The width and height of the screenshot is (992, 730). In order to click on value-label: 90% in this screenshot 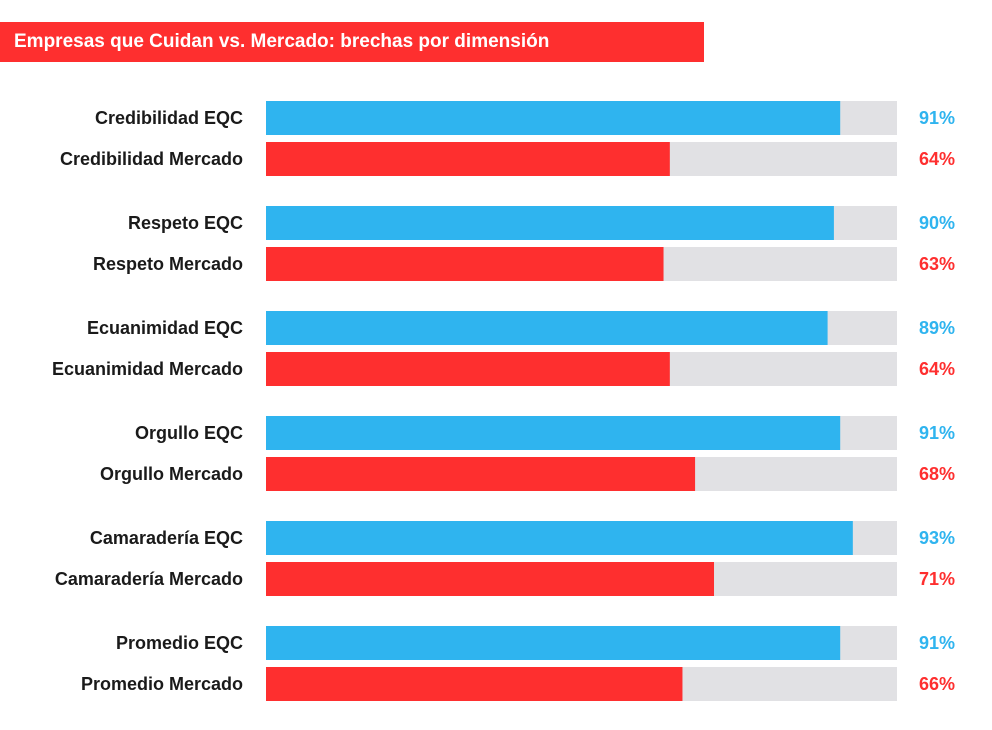, I will do `click(937, 223)`.